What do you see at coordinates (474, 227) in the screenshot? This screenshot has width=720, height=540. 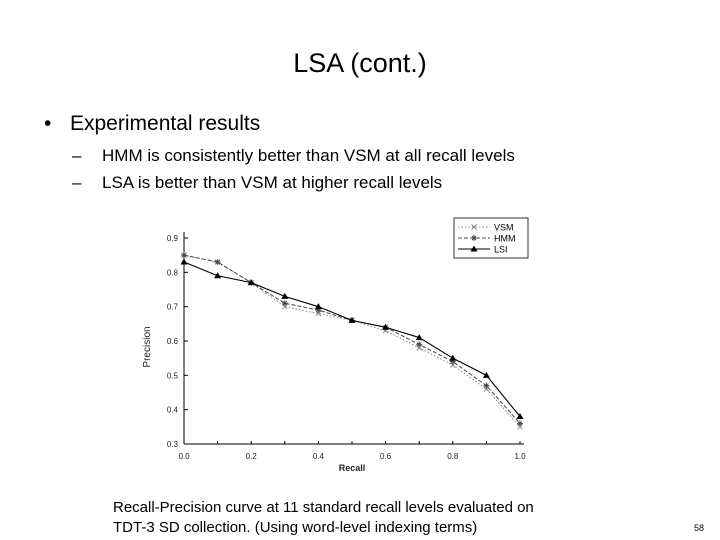 I see `legend-marker-vsm` at bounding box center [474, 227].